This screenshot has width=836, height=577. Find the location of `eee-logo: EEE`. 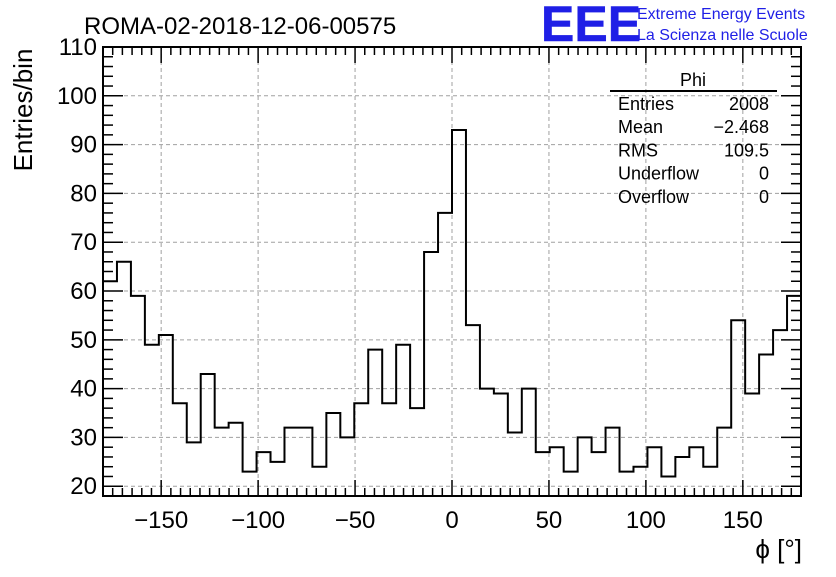

eee-logo: EEE is located at coordinates (591, 26).